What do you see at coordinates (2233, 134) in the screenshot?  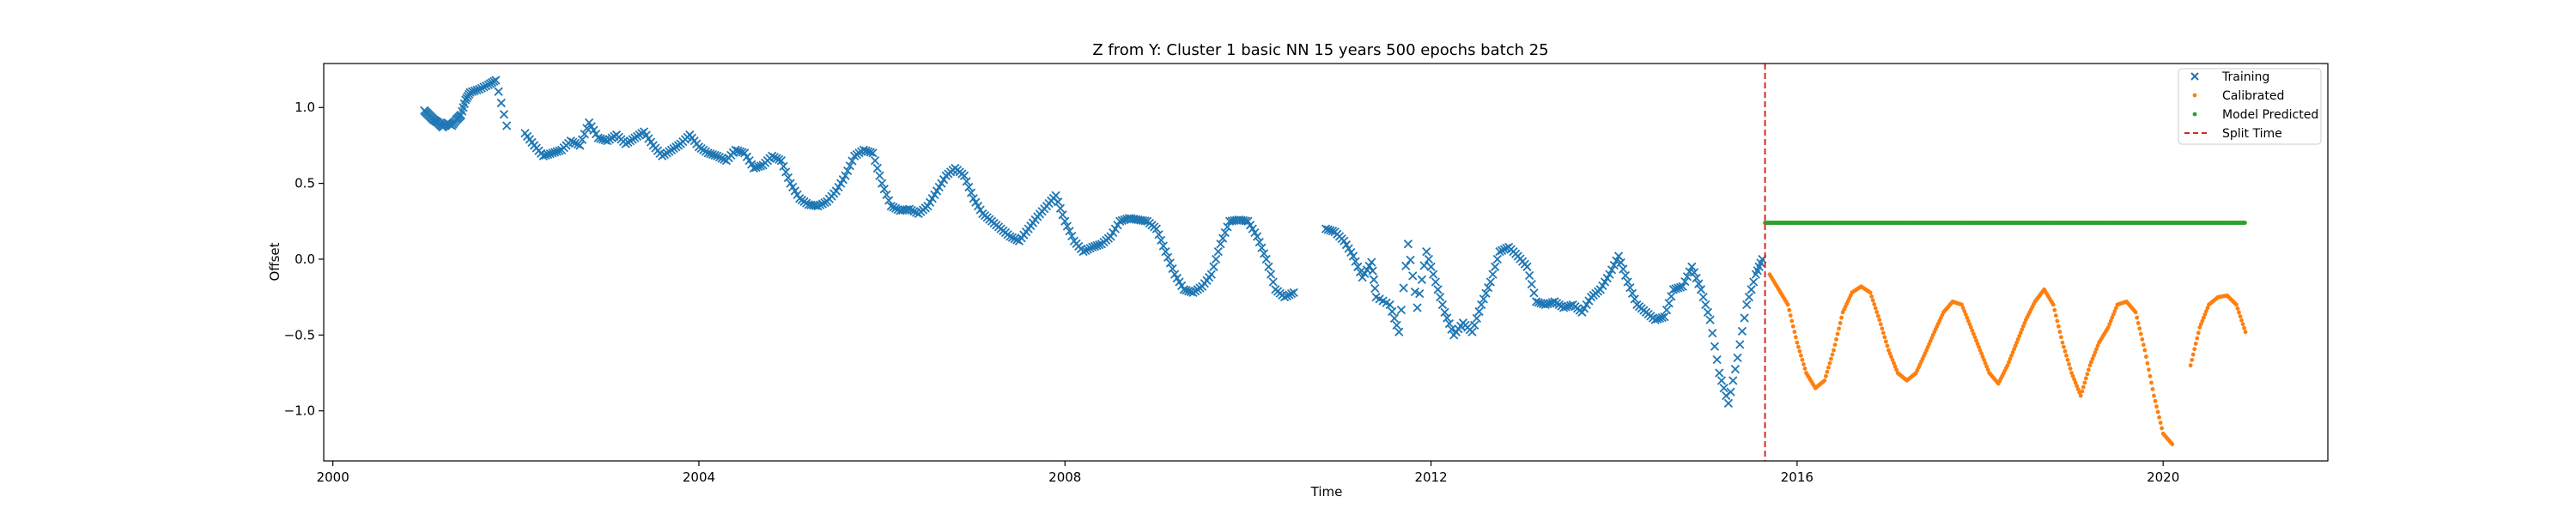 I see `legend-entry-split-time: Split Time` at bounding box center [2233, 134].